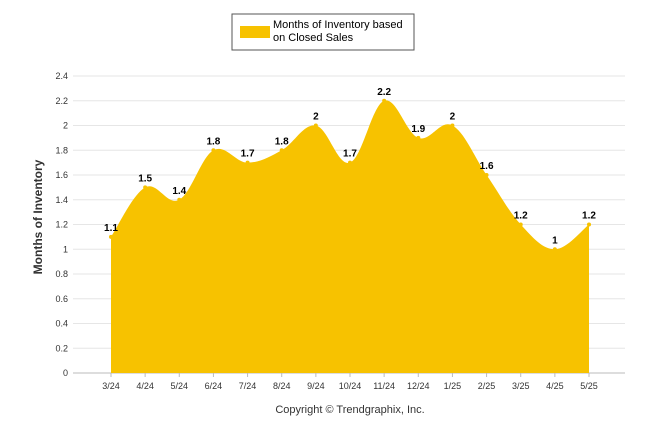  I want to click on y-tick-label: 0.2, so click(61, 348).